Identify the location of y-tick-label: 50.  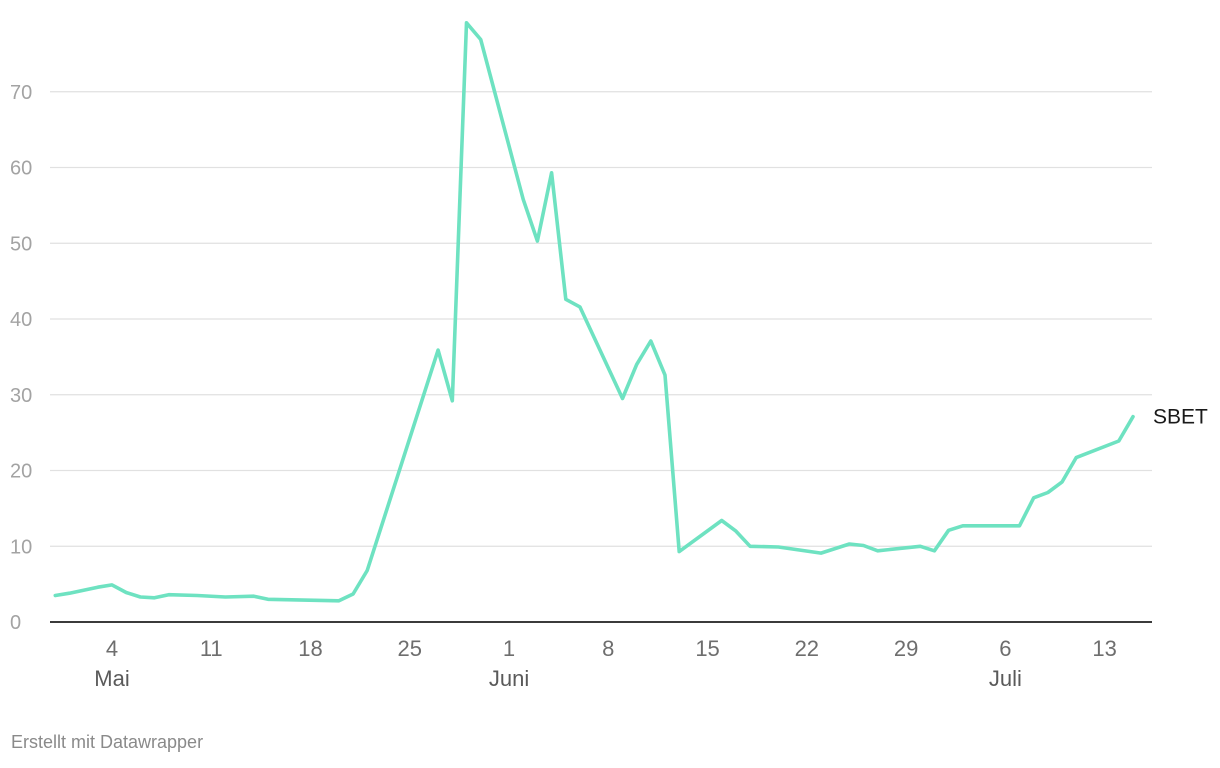
(21, 244).